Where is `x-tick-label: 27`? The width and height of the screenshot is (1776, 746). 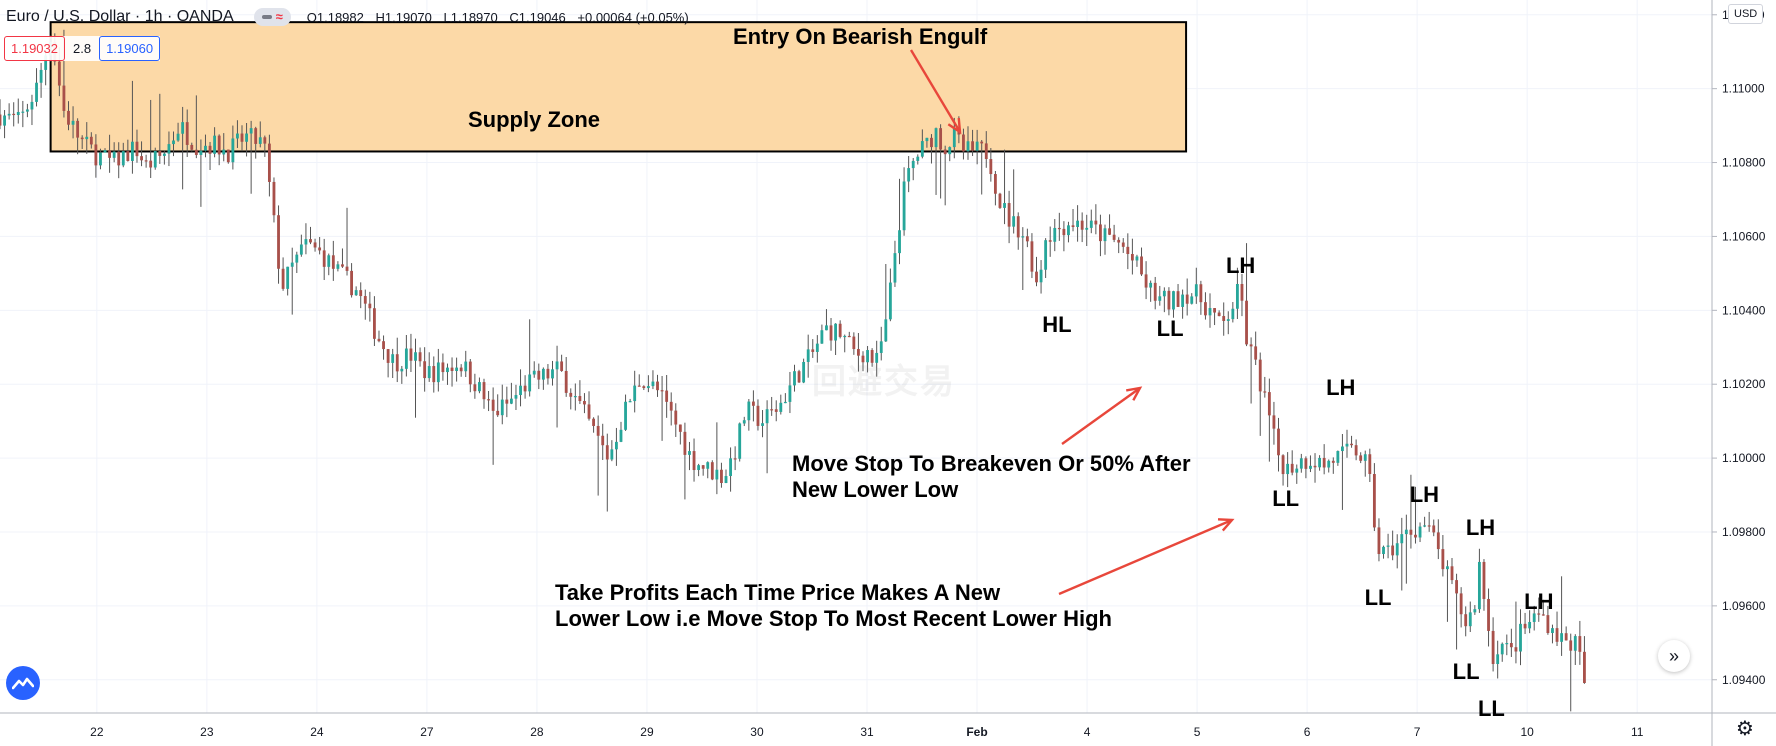
x-tick-label: 27 is located at coordinates (427, 732).